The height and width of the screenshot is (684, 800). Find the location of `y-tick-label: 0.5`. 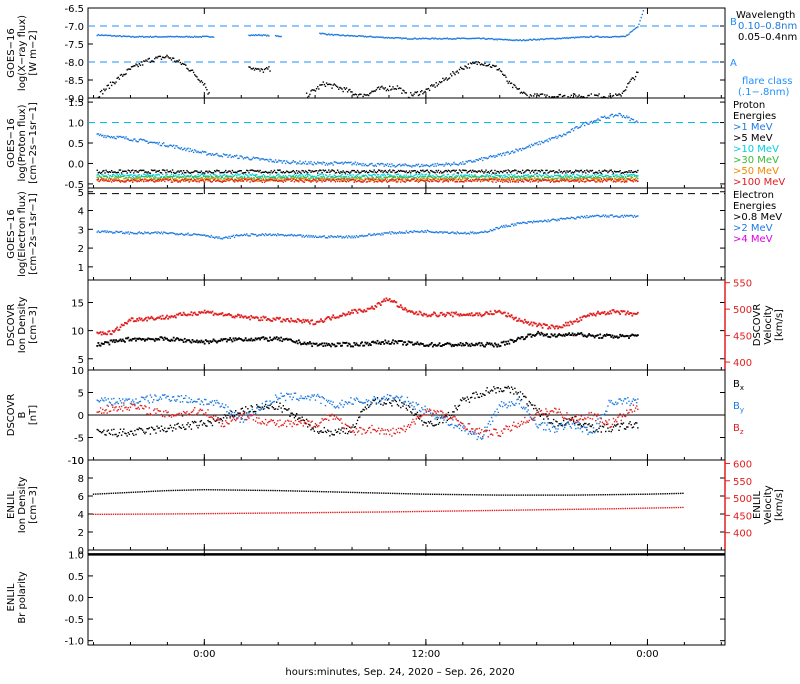

y-tick-label: 0.5 is located at coordinates (76, 144).